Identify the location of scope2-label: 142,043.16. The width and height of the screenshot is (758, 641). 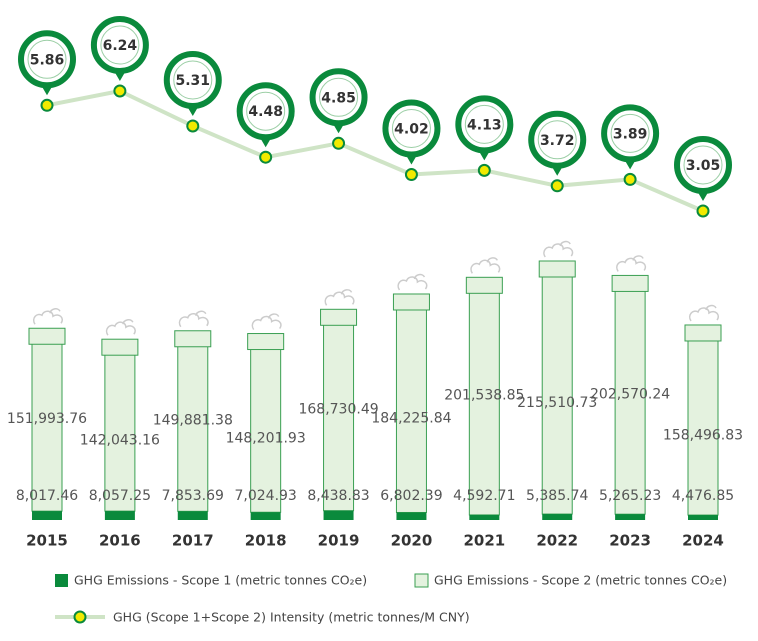
(120, 441).